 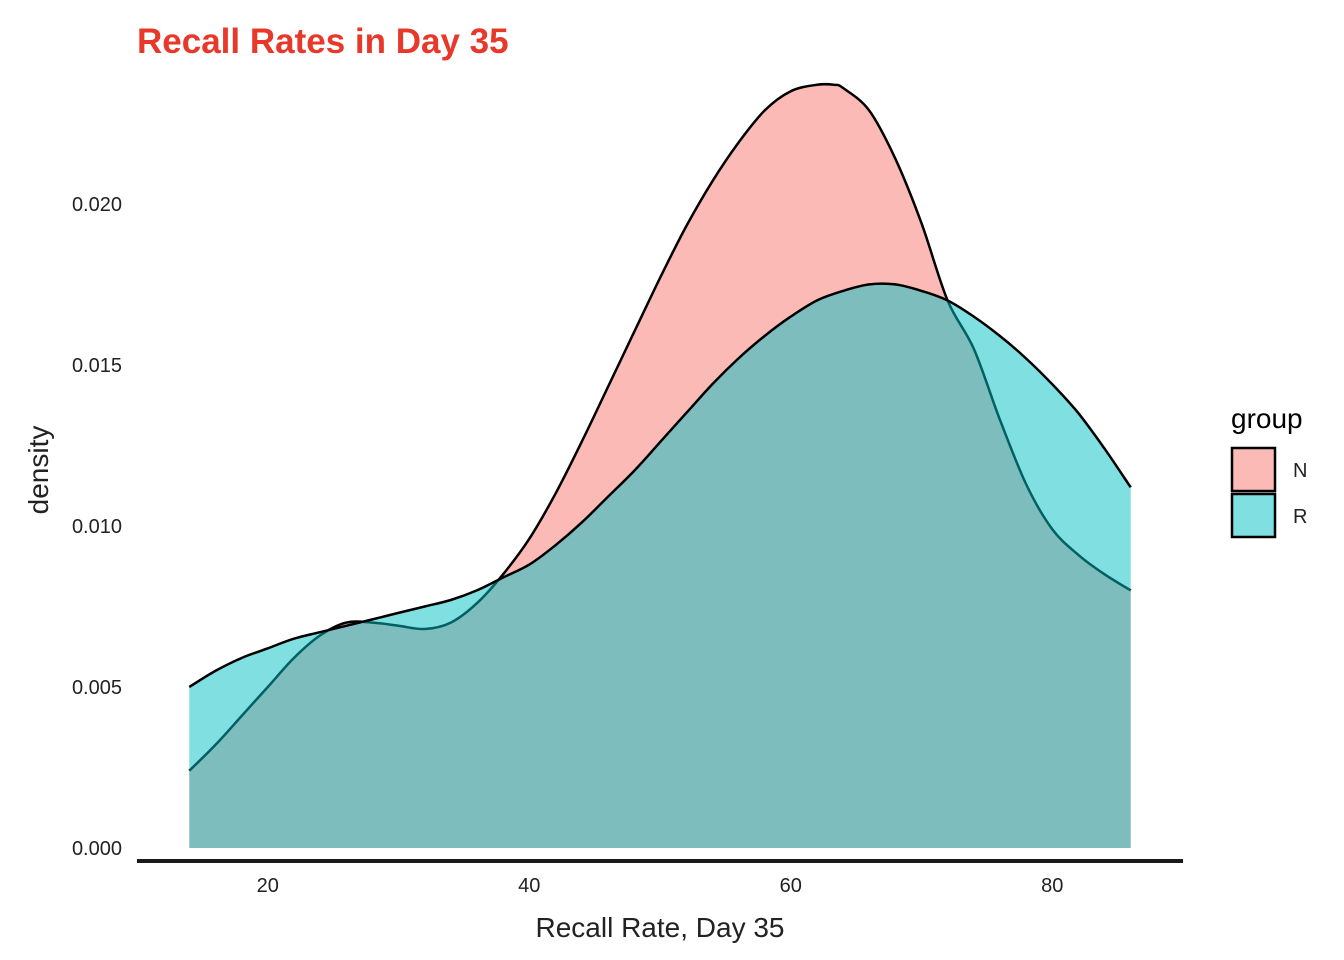 I want to click on legend-items: NR, so click(x=1268, y=492).